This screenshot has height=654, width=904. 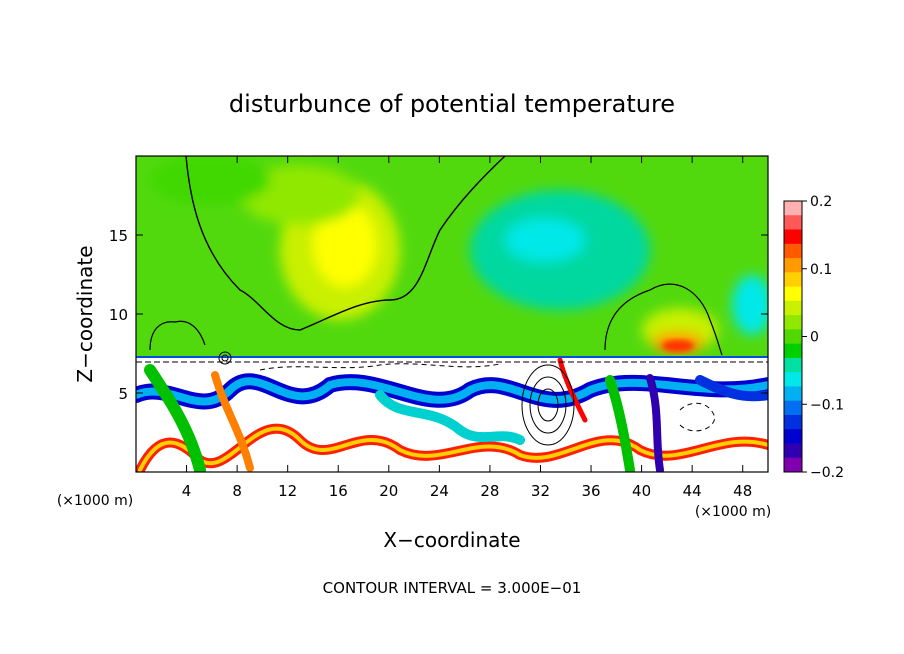 I want to click on x-tick-label: 28, so click(x=489, y=491).